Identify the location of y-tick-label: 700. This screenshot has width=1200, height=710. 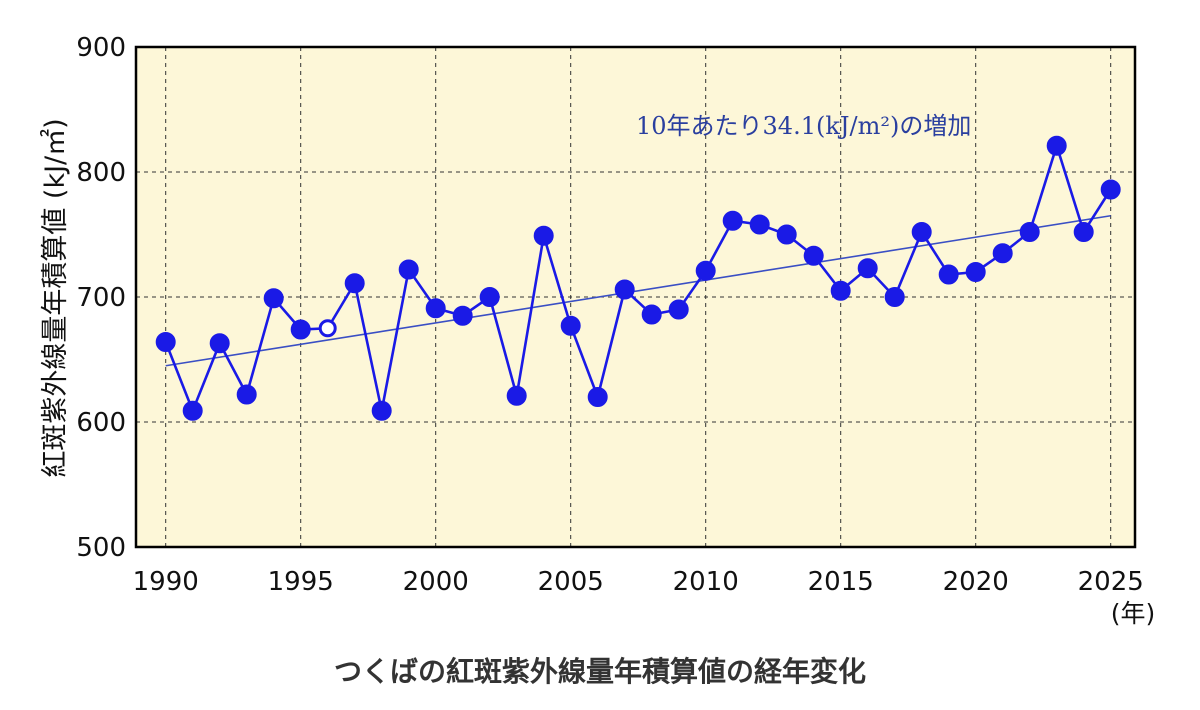
(101, 298).